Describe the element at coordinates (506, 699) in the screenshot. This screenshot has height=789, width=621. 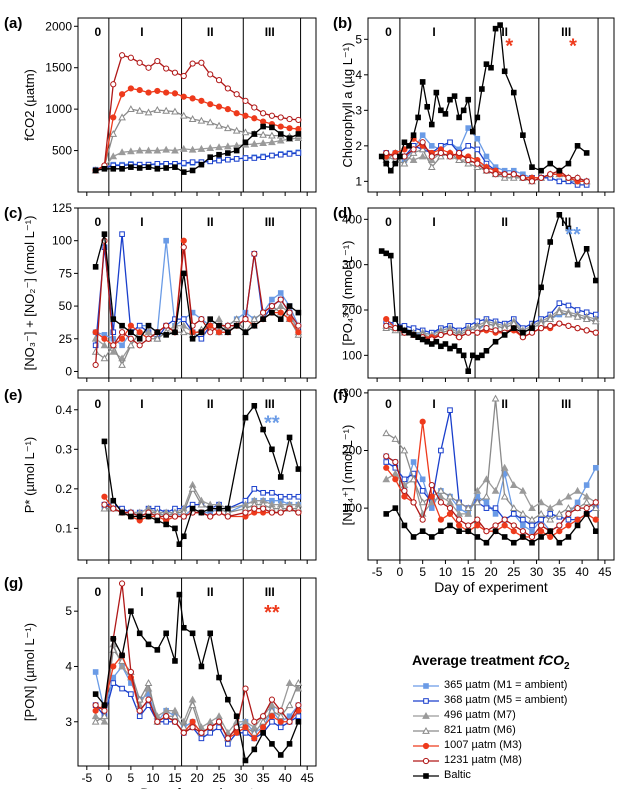
I see `legend-label: 368 µatm (M5 = ambient)` at that location.